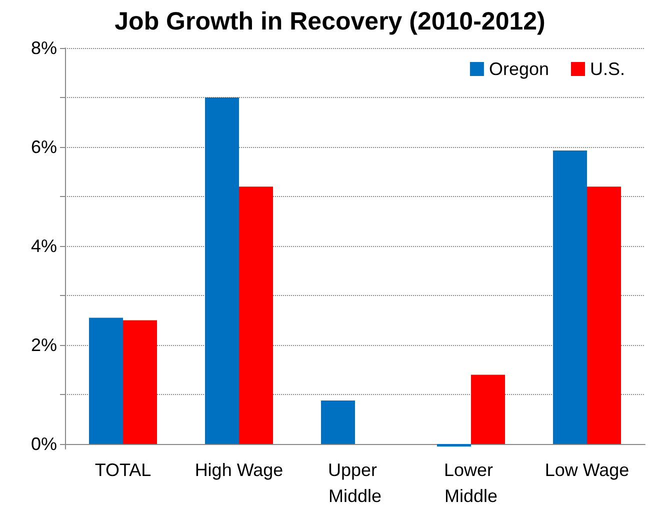  Describe the element at coordinates (518, 69) in the screenshot. I see `legend-label: Oregon` at that location.